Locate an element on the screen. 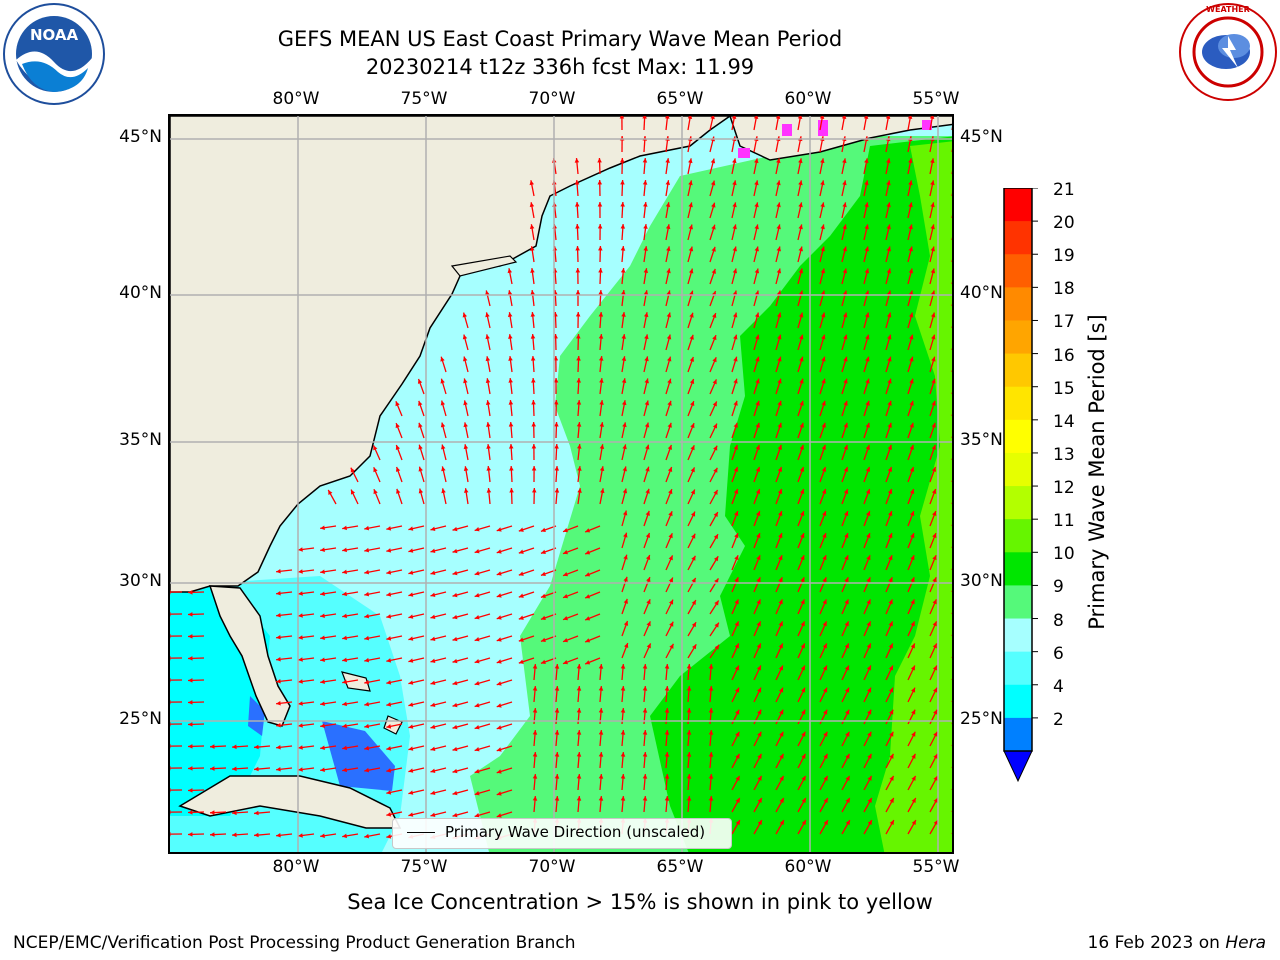  lat-label-left: 30°N is located at coordinates (140, 581).